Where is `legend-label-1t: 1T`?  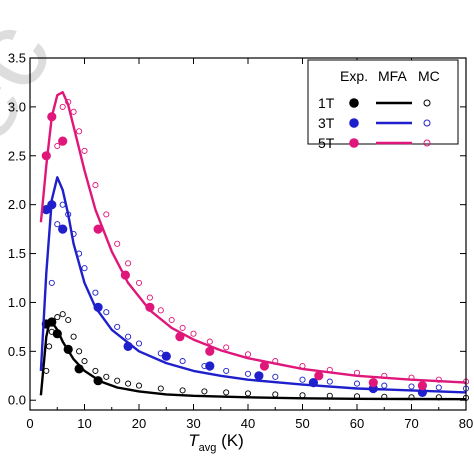
legend-label-1t: 1T is located at coordinates (326, 103).